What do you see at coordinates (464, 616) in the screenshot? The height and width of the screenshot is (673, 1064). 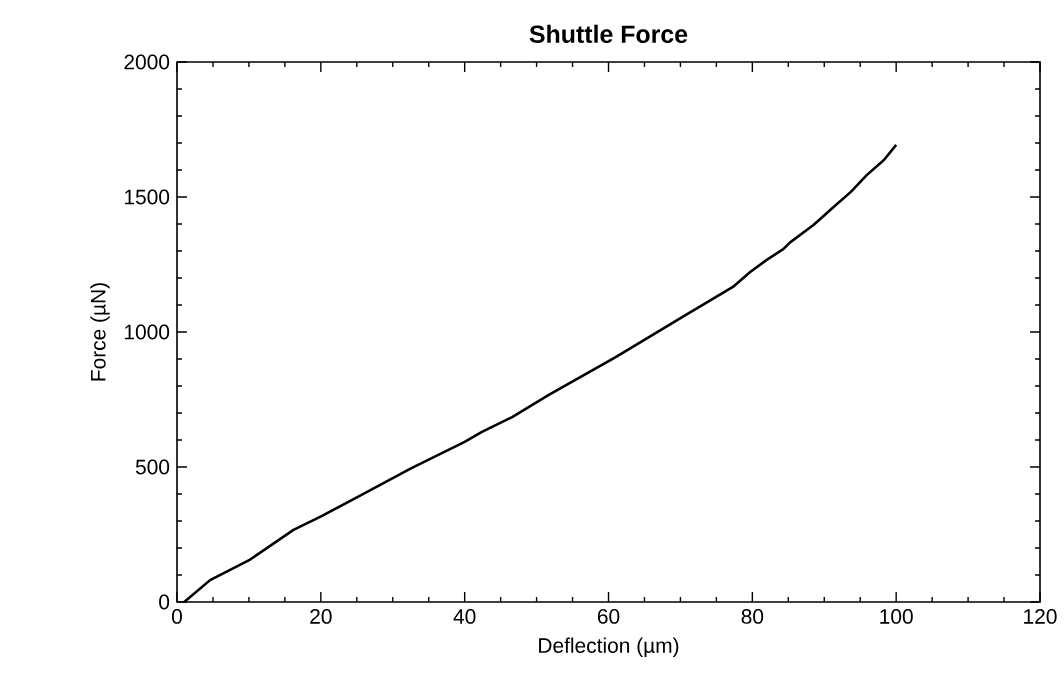 I see `x-tick-label: 40` at bounding box center [464, 616].